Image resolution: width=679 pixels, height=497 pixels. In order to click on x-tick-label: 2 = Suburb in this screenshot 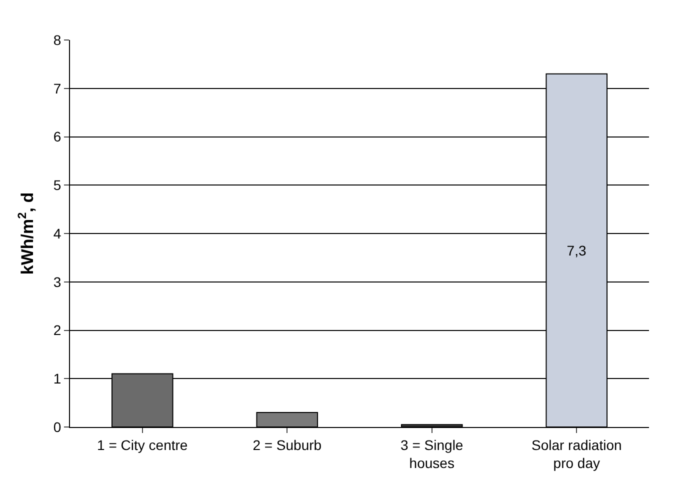, I will do `click(287, 444)`.